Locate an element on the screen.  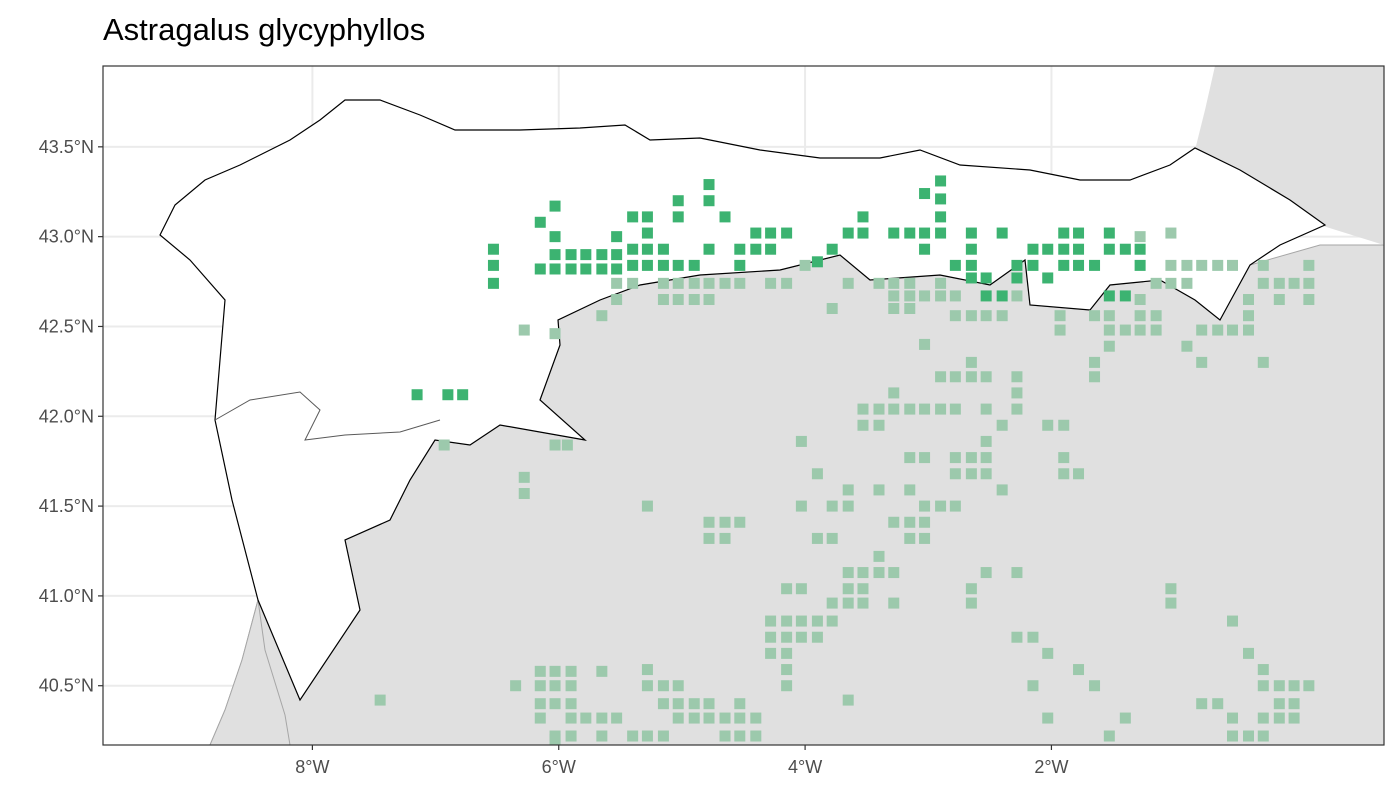
y-tick-label: 43.0°N is located at coordinates (66, 237).